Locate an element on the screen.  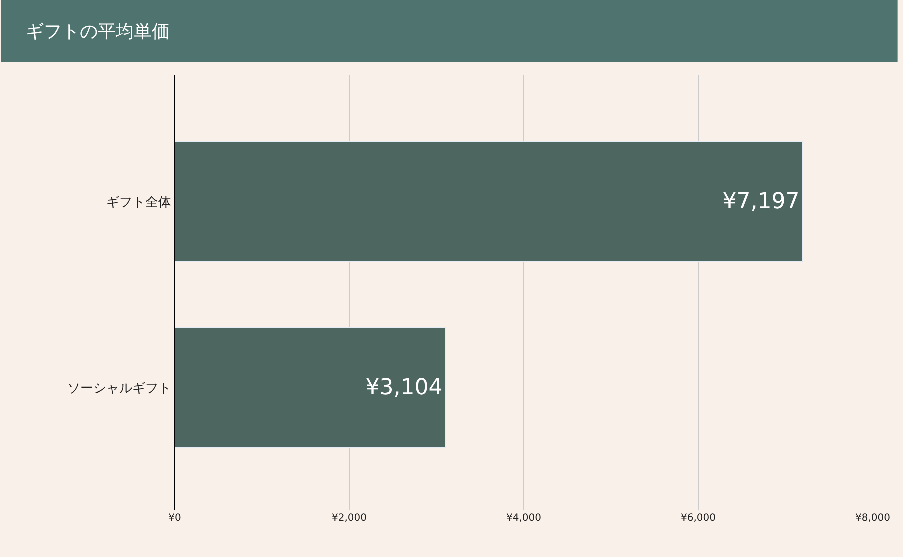
x-tick-label: ¥2,000 is located at coordinates (349, 518).